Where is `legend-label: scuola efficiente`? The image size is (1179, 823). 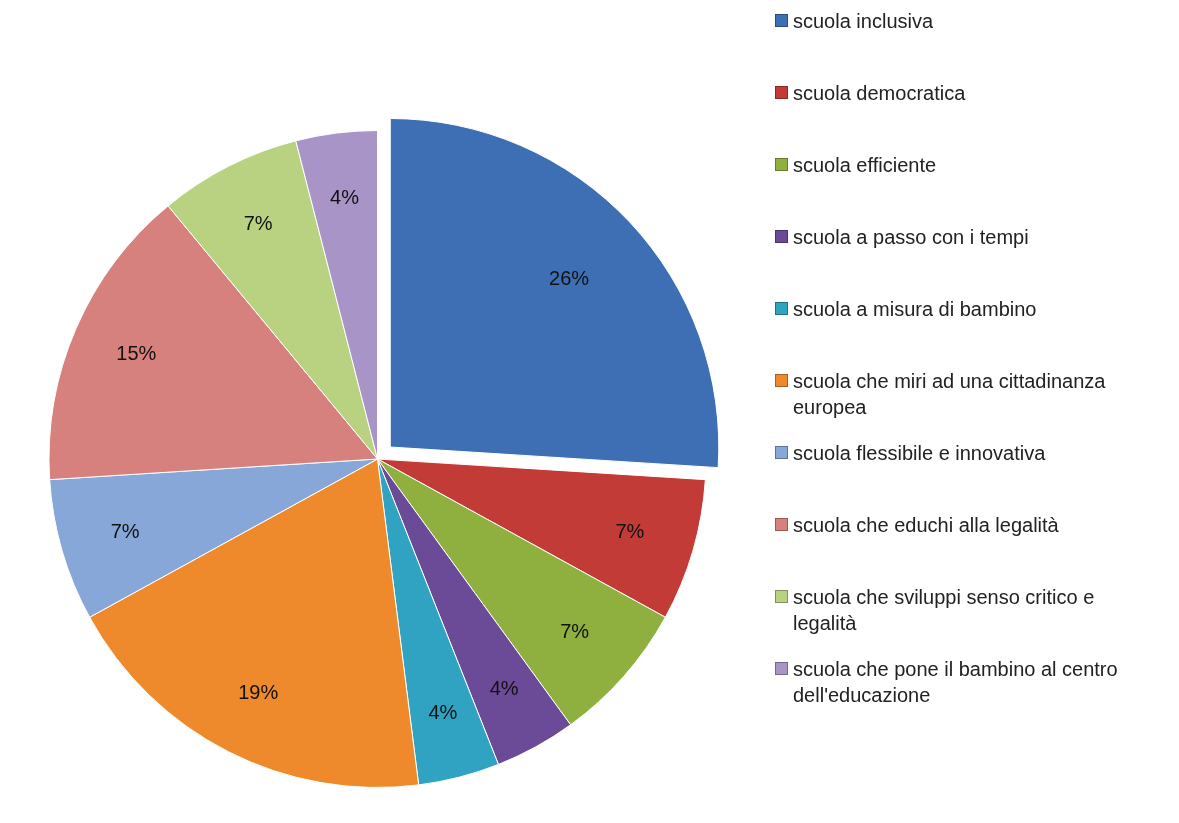 legend-label: scuola efficiente is located at coordinates (865, 165).